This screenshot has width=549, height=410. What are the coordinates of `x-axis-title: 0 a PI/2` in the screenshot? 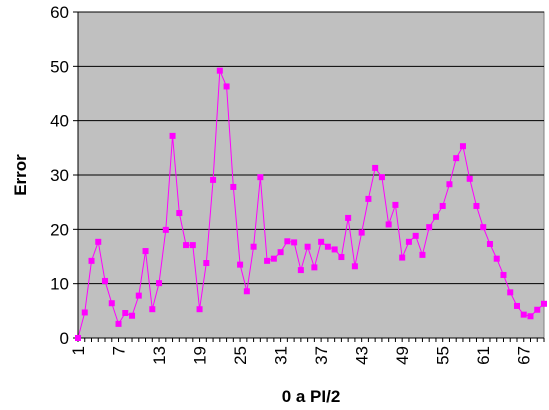 It's located at (311, 396).